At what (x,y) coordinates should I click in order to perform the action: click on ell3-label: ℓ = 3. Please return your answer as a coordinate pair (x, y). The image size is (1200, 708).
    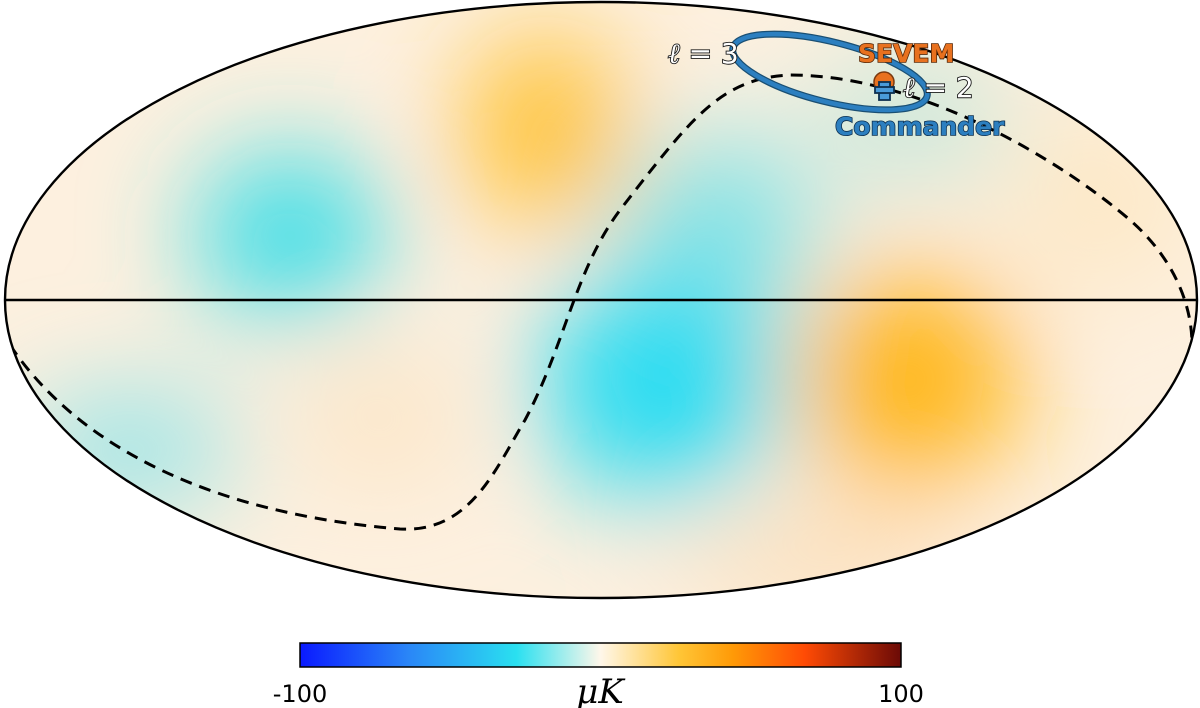
    Looking at the image, I should click on (703, 53).